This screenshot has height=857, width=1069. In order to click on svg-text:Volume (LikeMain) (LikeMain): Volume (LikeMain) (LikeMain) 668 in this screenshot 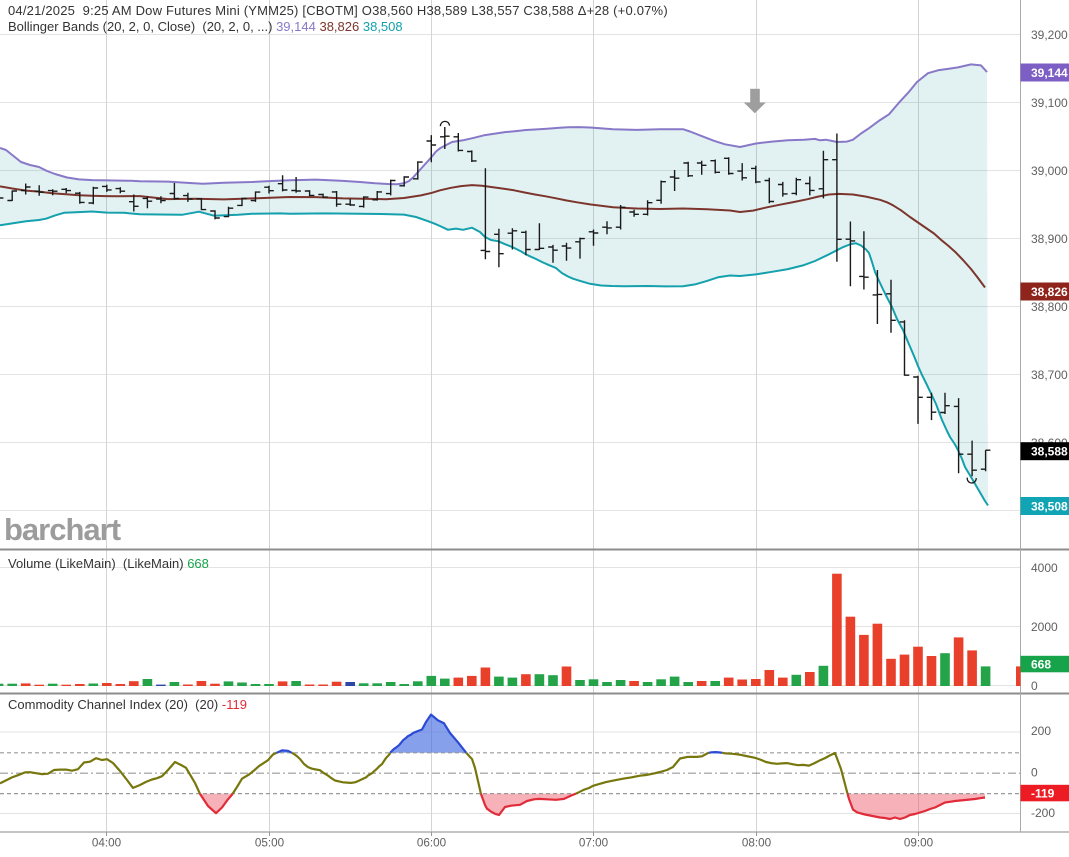, I will do `click(108, 563)`.